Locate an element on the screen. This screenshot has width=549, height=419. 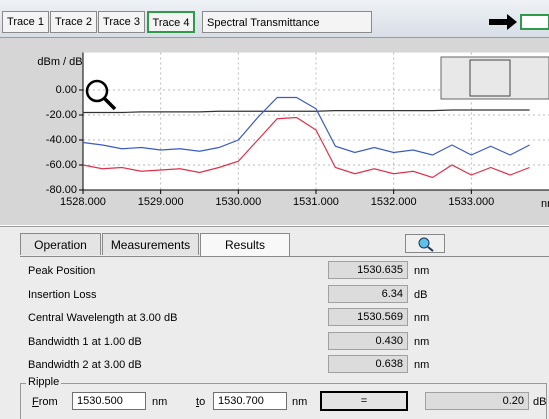
y-axis-label: dBm / dB is located at coordinates (59, 62).